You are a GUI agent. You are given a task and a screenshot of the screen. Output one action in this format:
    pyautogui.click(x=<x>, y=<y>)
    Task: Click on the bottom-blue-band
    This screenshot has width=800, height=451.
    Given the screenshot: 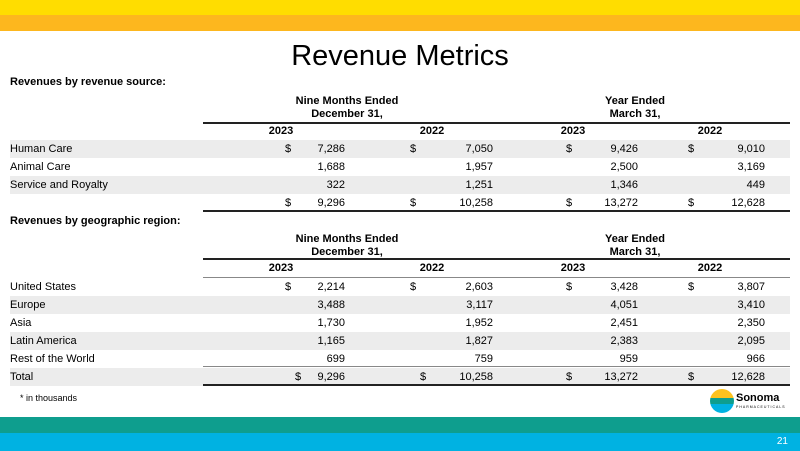 What is the action you would take?
    pyautogui.click(x=400, y=442)
    